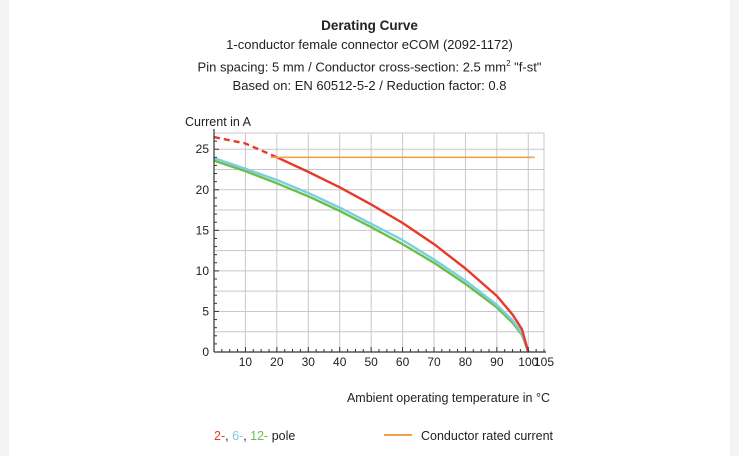 This screenshot has width=739, height=456. What do you see at coordinates (369, 25) in the screenshot?
I see `chart-title: Derating Curve` at bounding box center [369, 25].